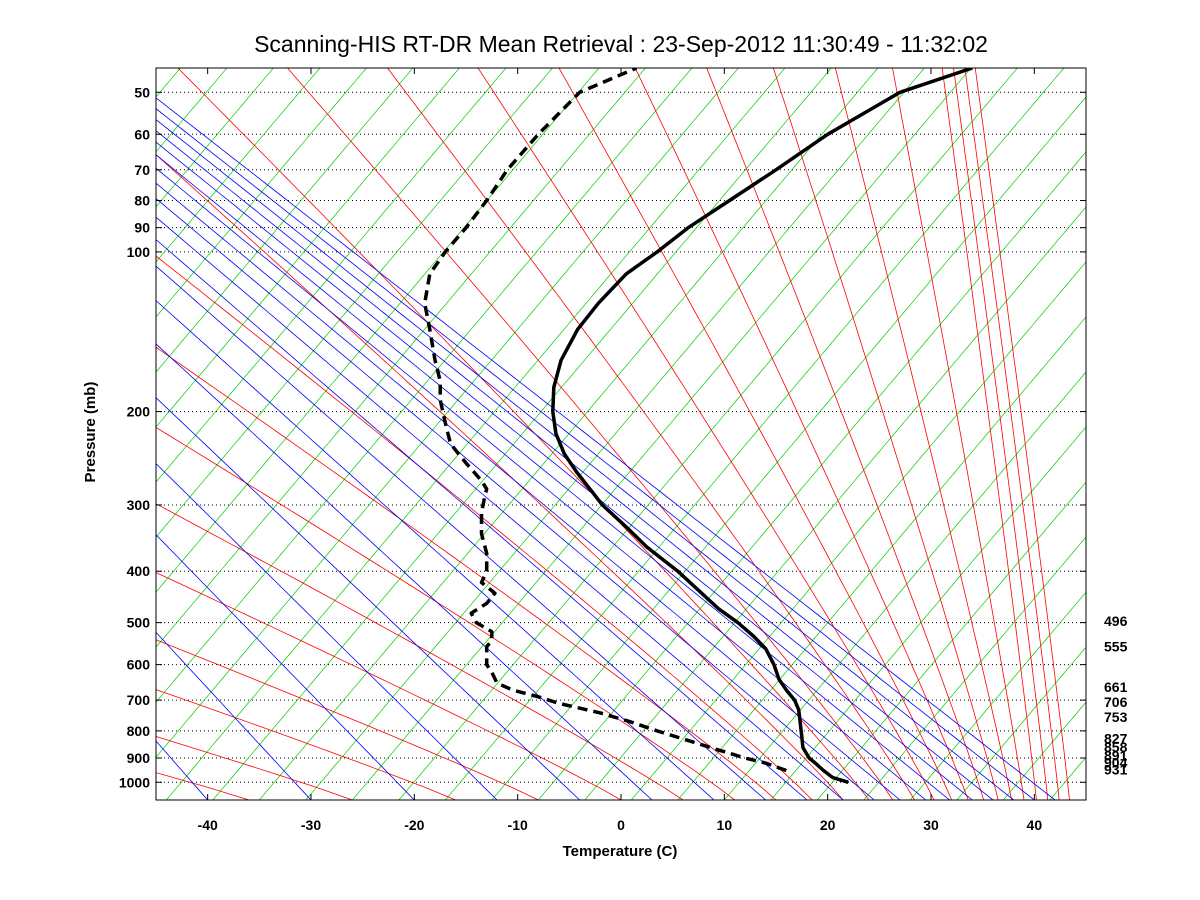 The width and height of the screenshot is (1200, 900). Describe the element at coordinates (1035, 825) in the screenshot. I see `x-tick-label: 40` at that location.